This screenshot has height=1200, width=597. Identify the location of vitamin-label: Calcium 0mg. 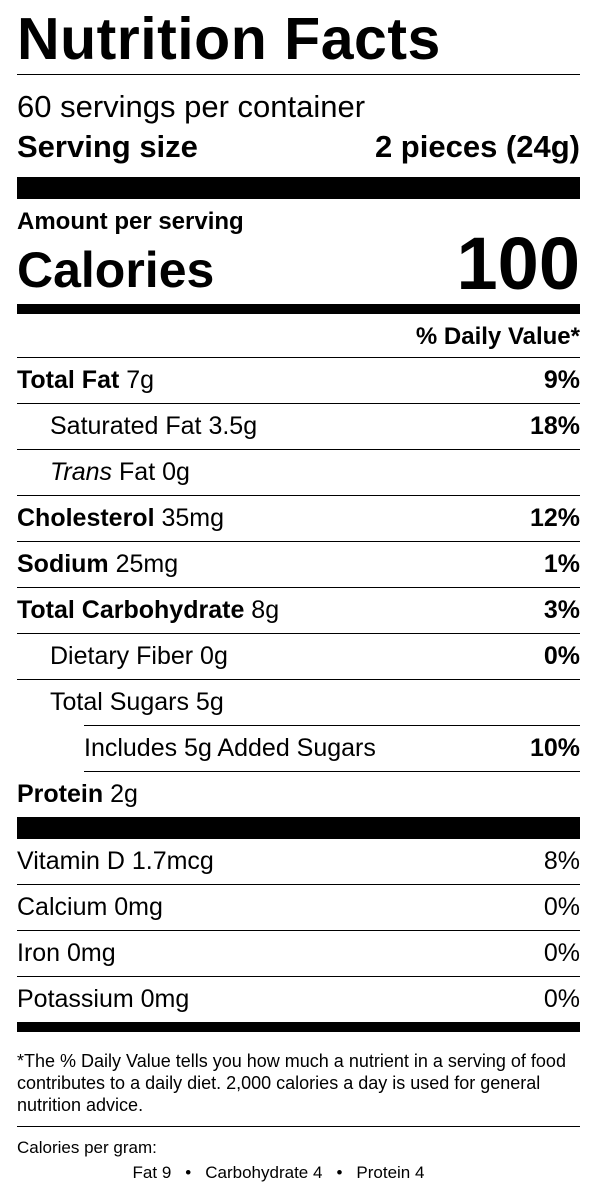
(90, 907).